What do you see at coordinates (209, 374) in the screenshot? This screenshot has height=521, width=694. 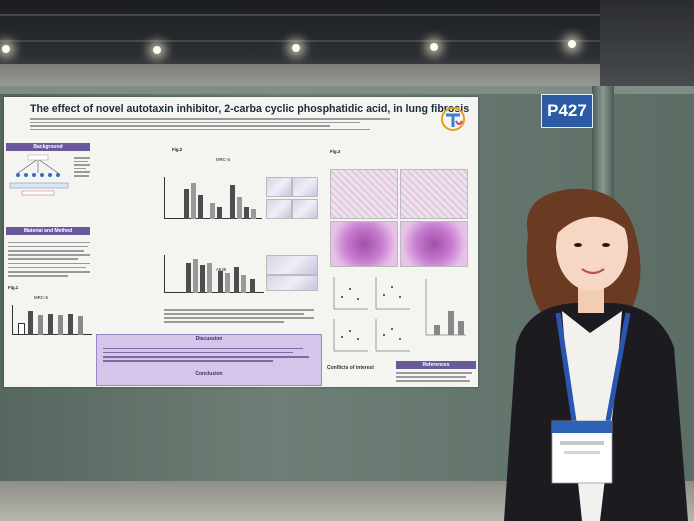 I see `section-conclusion: Conclusion` at bounding box center [209, 374].